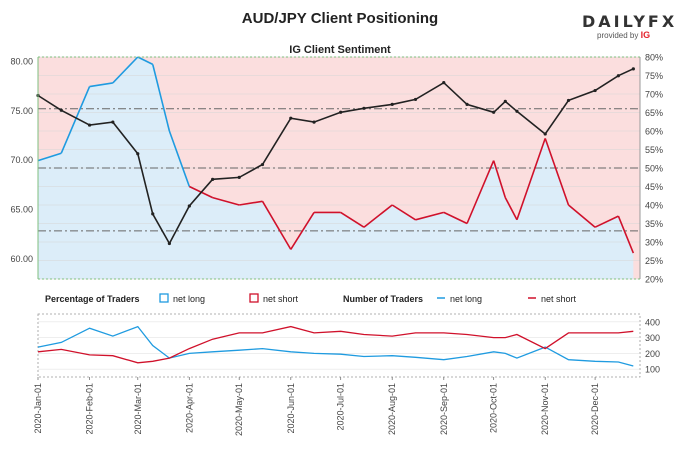  What do you see at coordinates (654, 206) in the screenshot?
I see `y-right-tick-label: 40%` at bounding box center [654, 206].